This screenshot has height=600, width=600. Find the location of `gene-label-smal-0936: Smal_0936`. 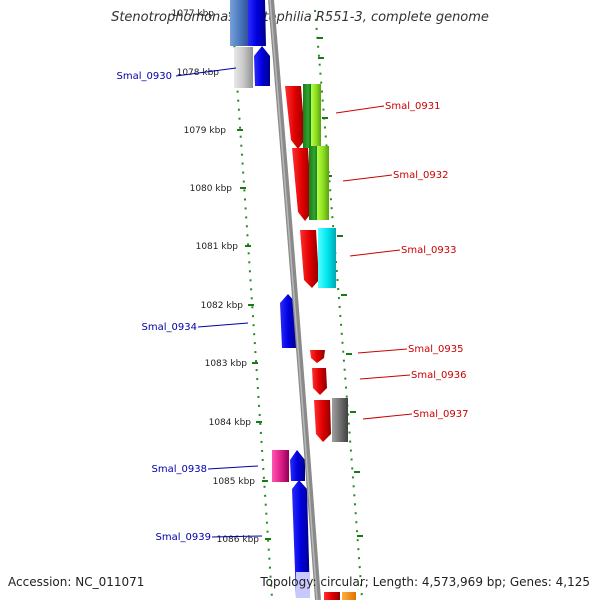

gene-label-smal-0936: Smal_0936 is located at coordinates (438, 375).